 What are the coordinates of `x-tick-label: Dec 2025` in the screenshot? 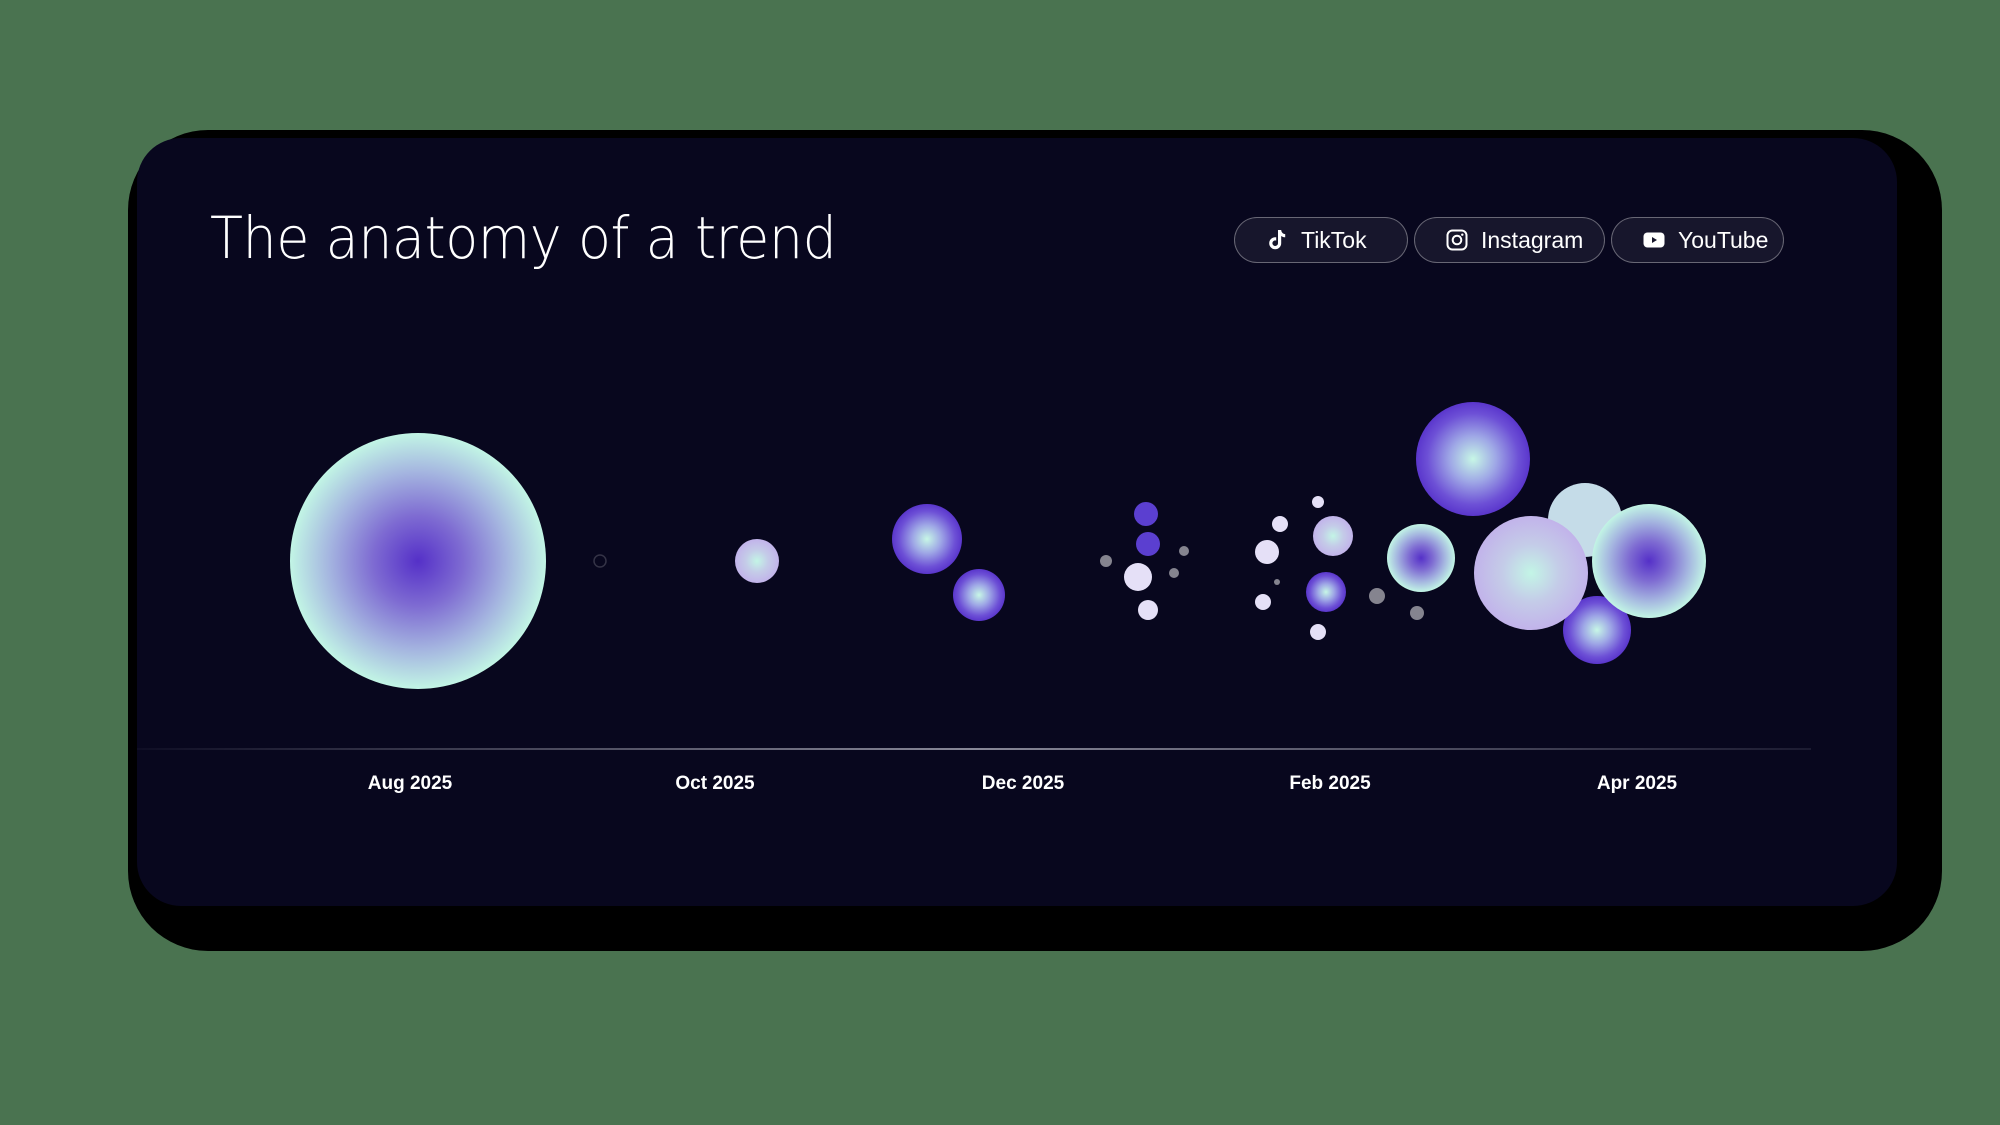 It's located at (1023, 783).